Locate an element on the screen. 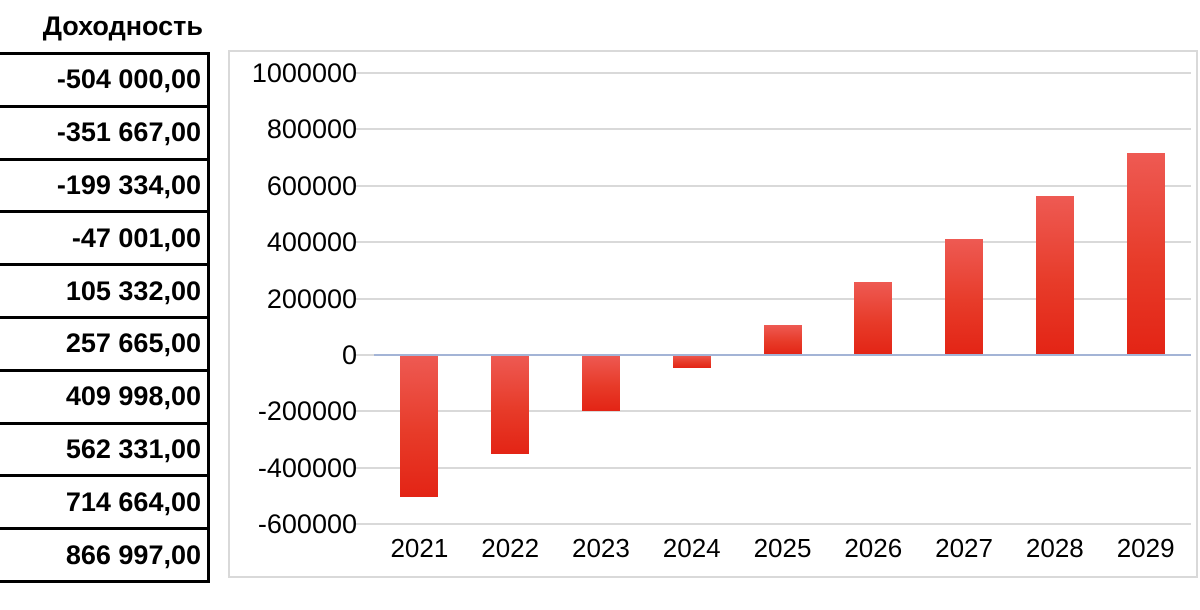 Image resolution: width=1200 pixels, height=610 pixels. gridline--200000 is located at coordinates (782, 411).